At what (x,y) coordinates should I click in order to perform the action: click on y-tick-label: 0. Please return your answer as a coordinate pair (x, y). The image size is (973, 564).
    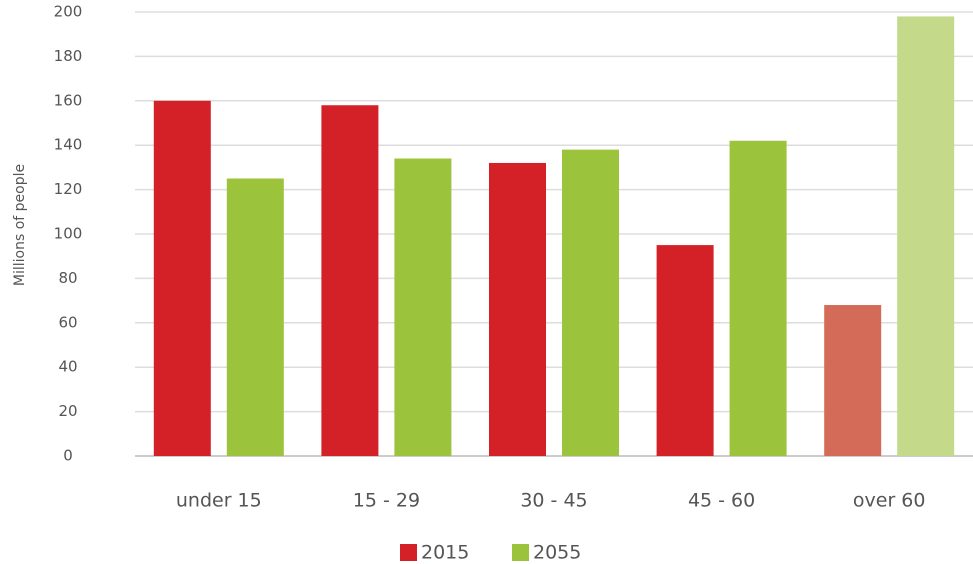
    Looking at the image, I should click on (68, 456).